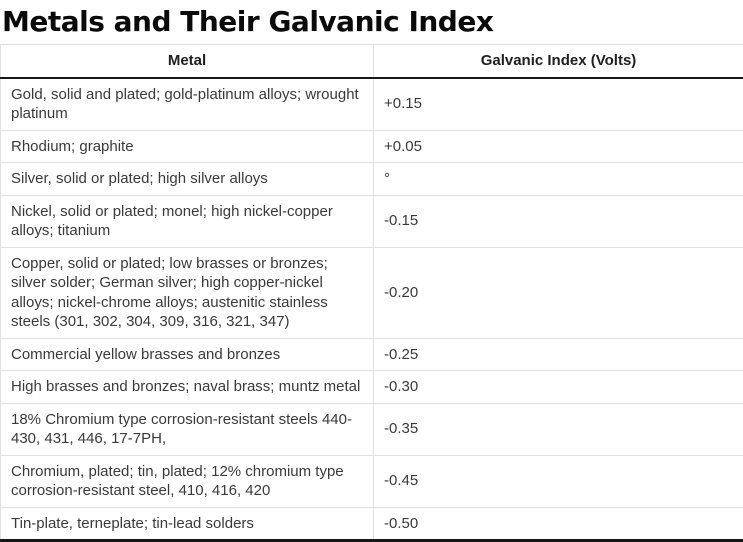  What do you see at coordinates (558, 146) in the screenshot?
I see `galvanic-index-cell: +0.05` at bounding box center [558, 146].